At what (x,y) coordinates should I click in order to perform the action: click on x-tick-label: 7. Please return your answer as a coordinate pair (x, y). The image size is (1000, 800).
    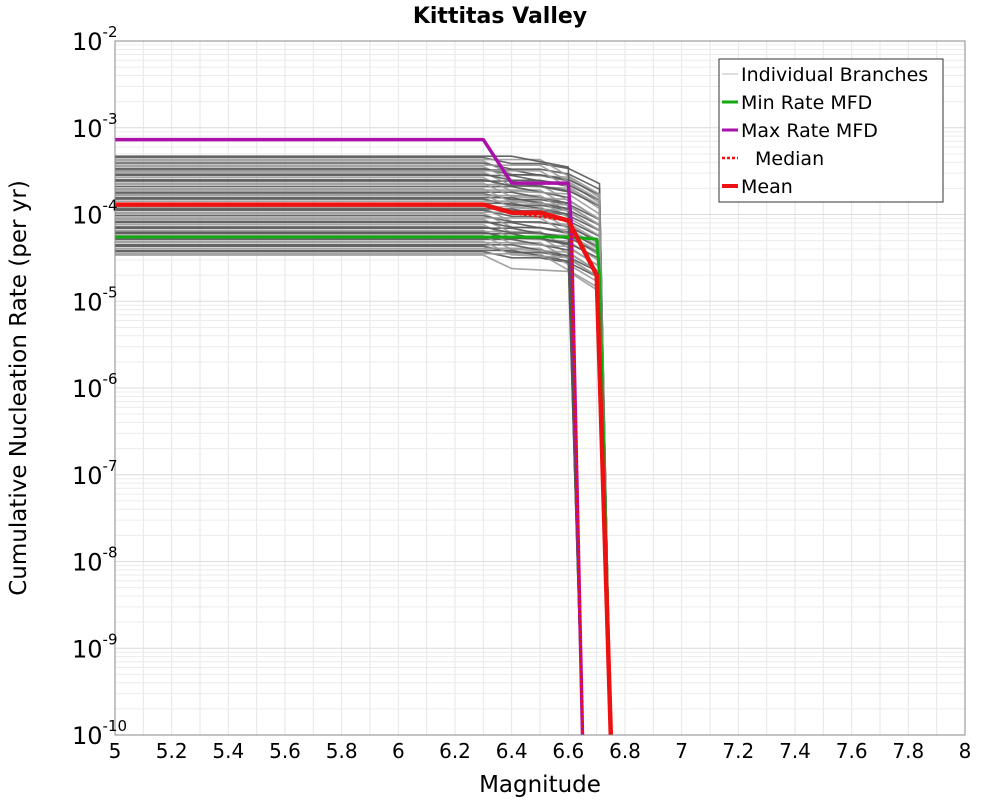
    Looking at the image, I should click on (681, 751).